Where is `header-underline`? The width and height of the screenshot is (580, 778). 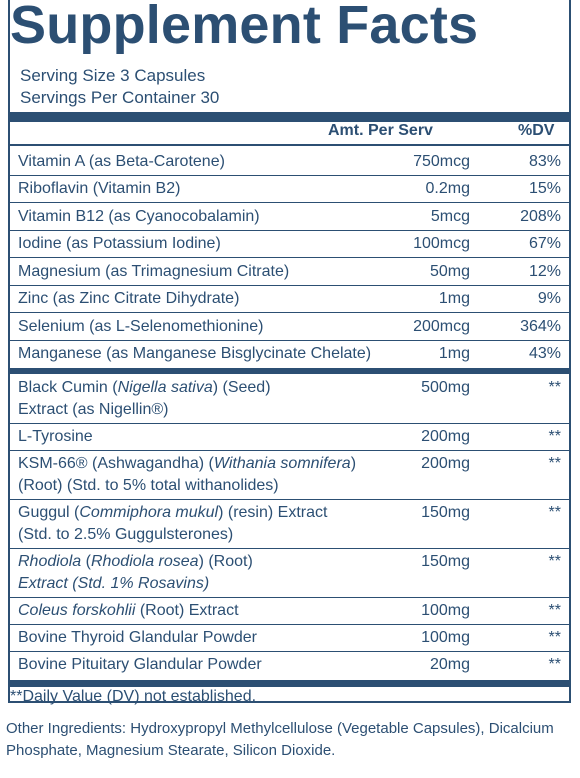
header-underline is located at coordinates (289, 145).